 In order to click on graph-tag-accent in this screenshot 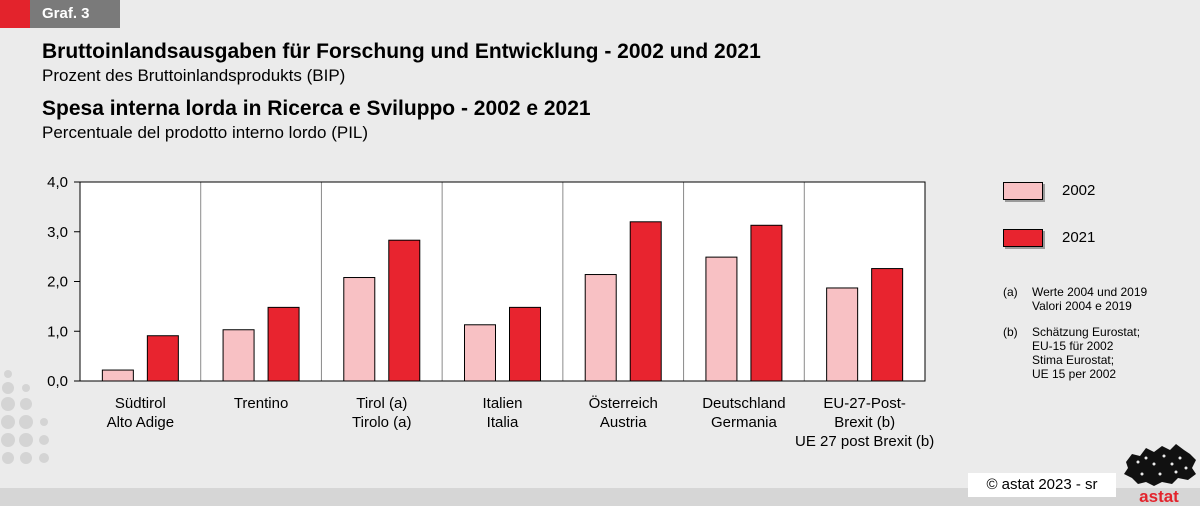, I will do `click(15, 14)`.